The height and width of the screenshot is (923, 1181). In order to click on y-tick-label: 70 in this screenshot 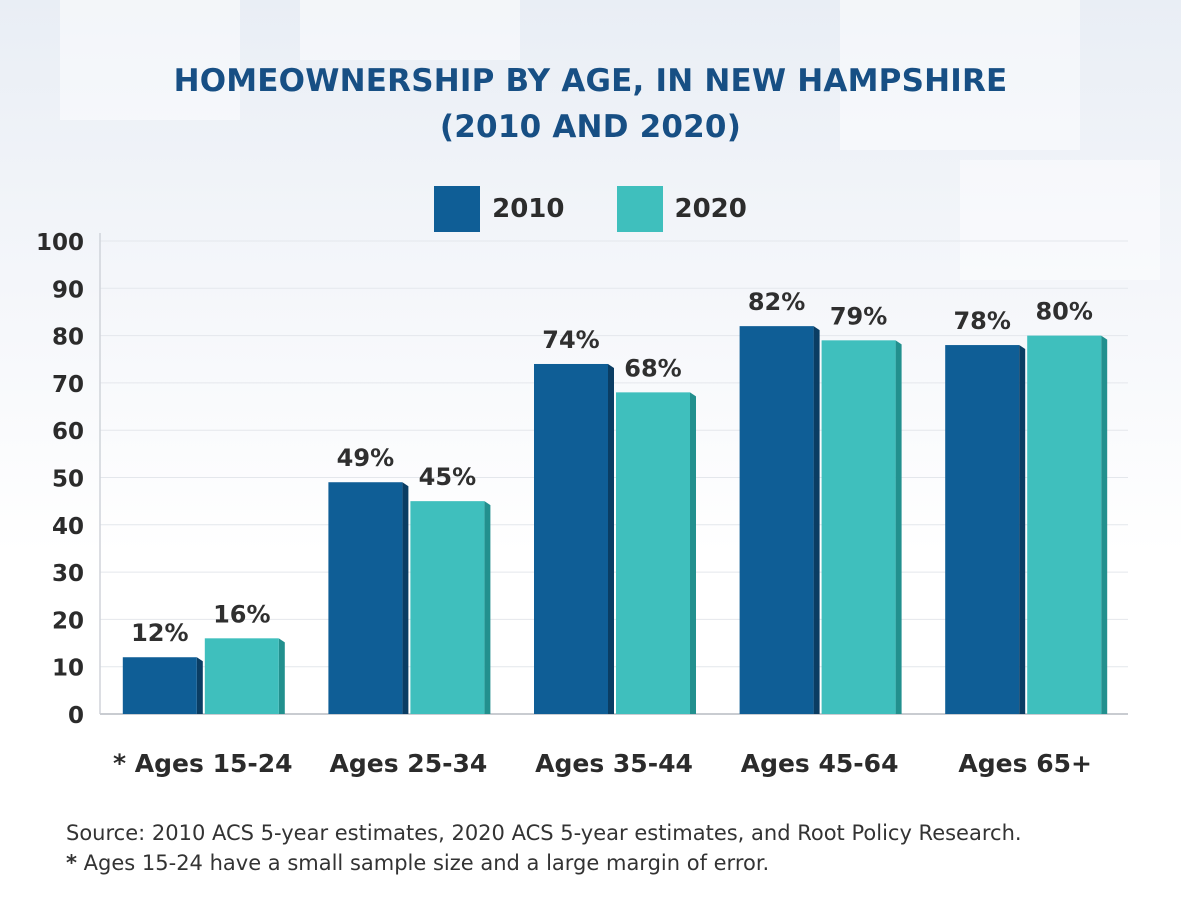, I will do `click(68, 385)`.